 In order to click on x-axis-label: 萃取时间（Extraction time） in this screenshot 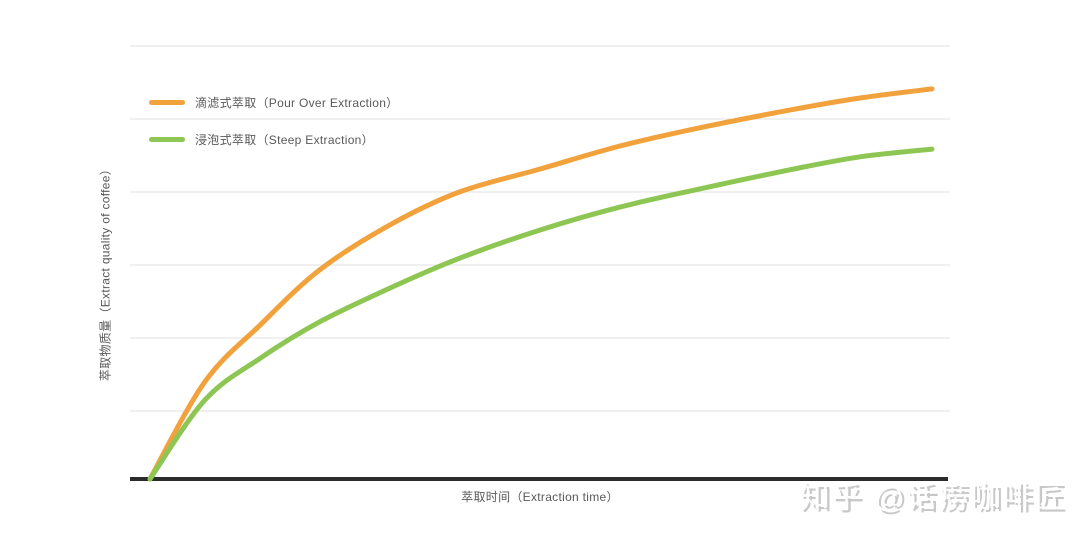, I will do `click(540, 497)`.